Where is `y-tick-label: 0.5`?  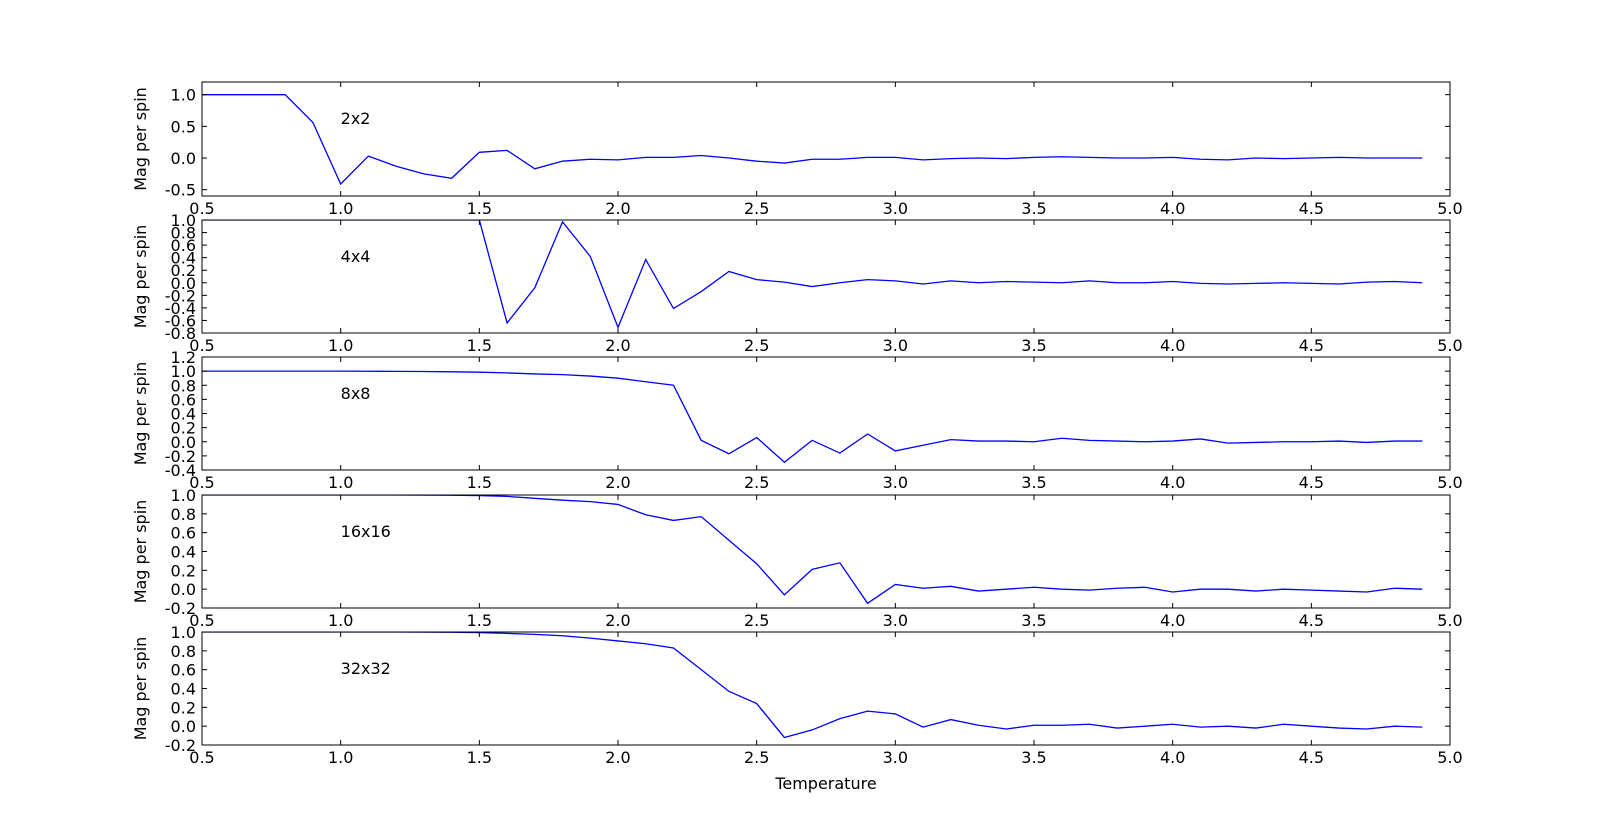
y-tick-label: 0.5 is located at coordinates (183, 126).